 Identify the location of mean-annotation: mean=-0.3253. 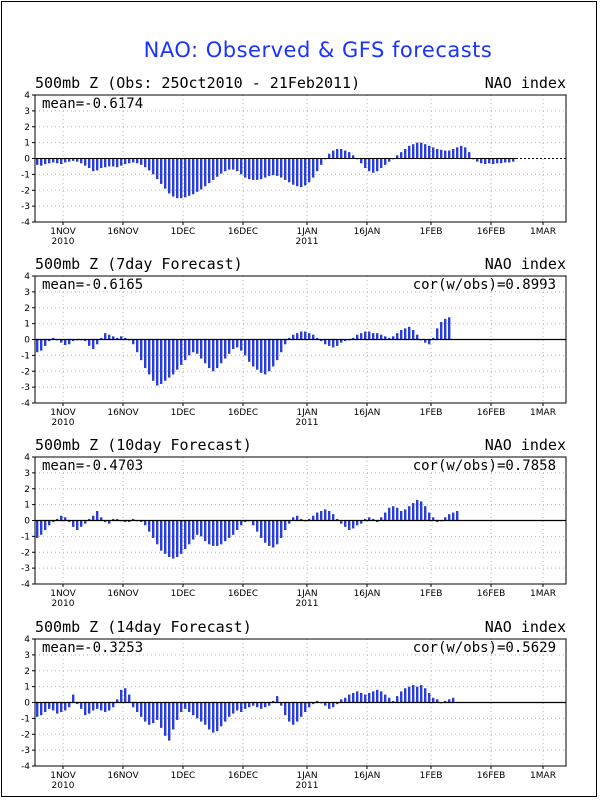
(92, 648).